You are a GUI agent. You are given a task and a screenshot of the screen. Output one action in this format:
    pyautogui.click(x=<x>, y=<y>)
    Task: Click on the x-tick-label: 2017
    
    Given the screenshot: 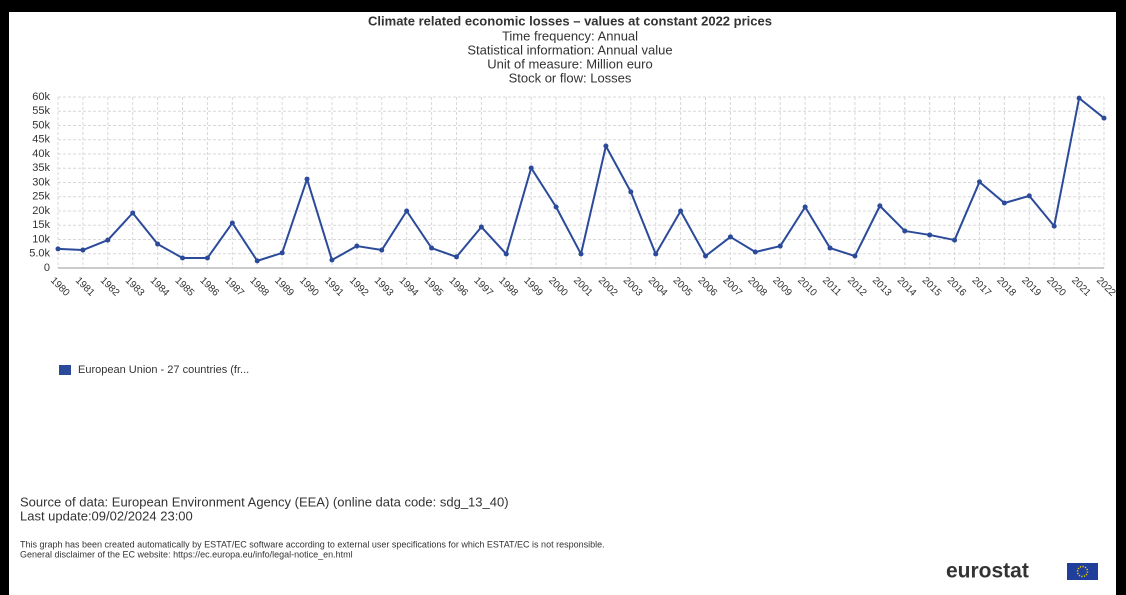 What is the action you would take?
    pyautogui.click(x=981, y=287)
    